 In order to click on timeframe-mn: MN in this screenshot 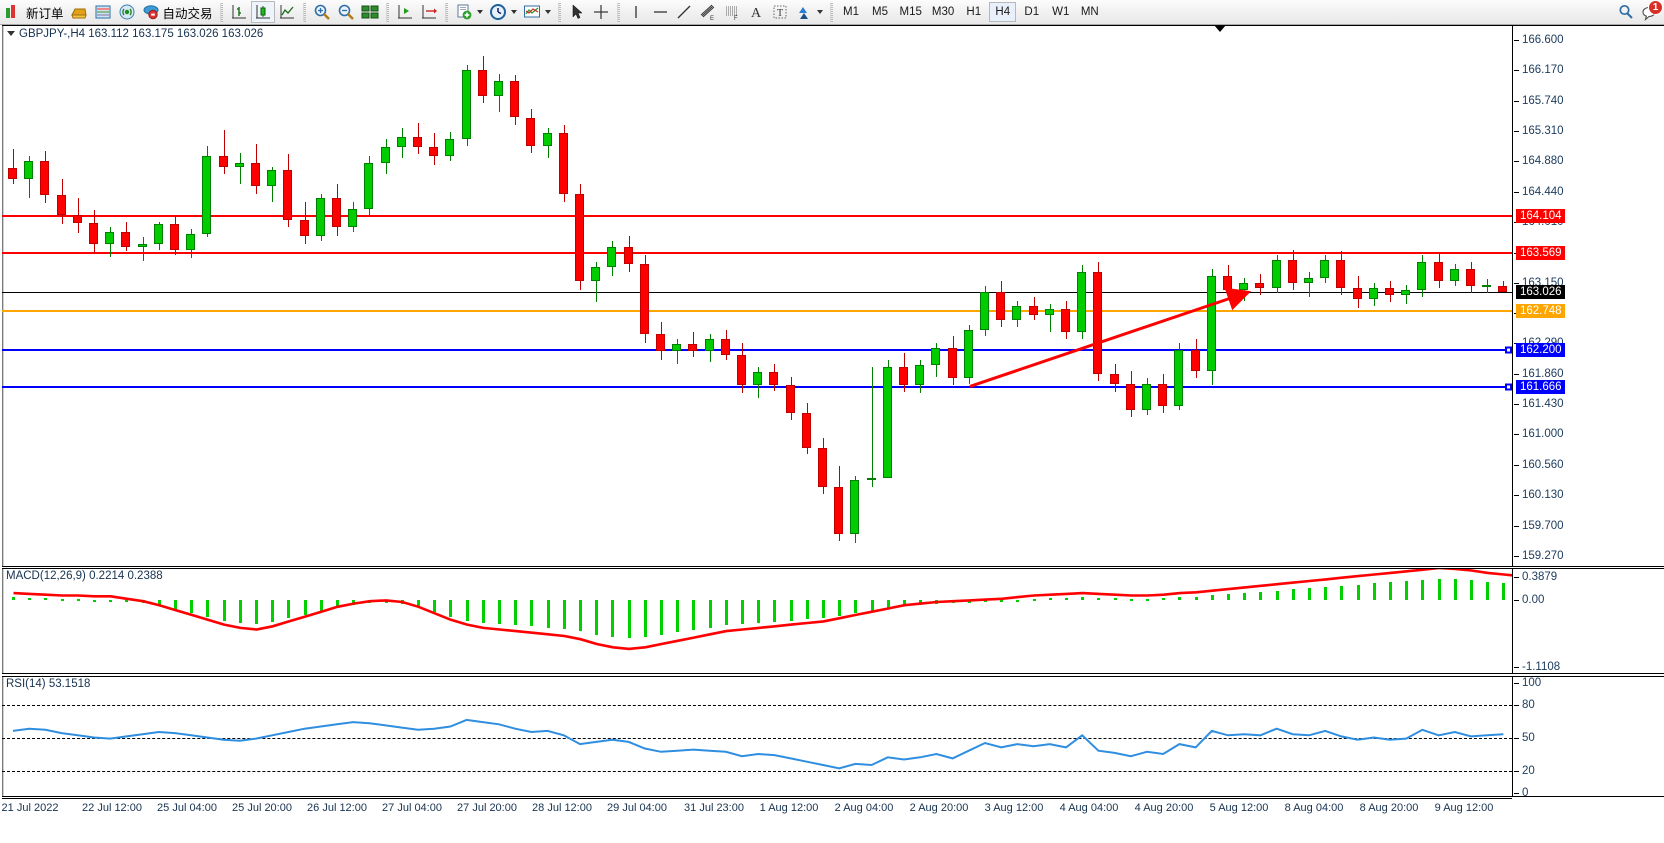, I will do `click(1089, 12)`.